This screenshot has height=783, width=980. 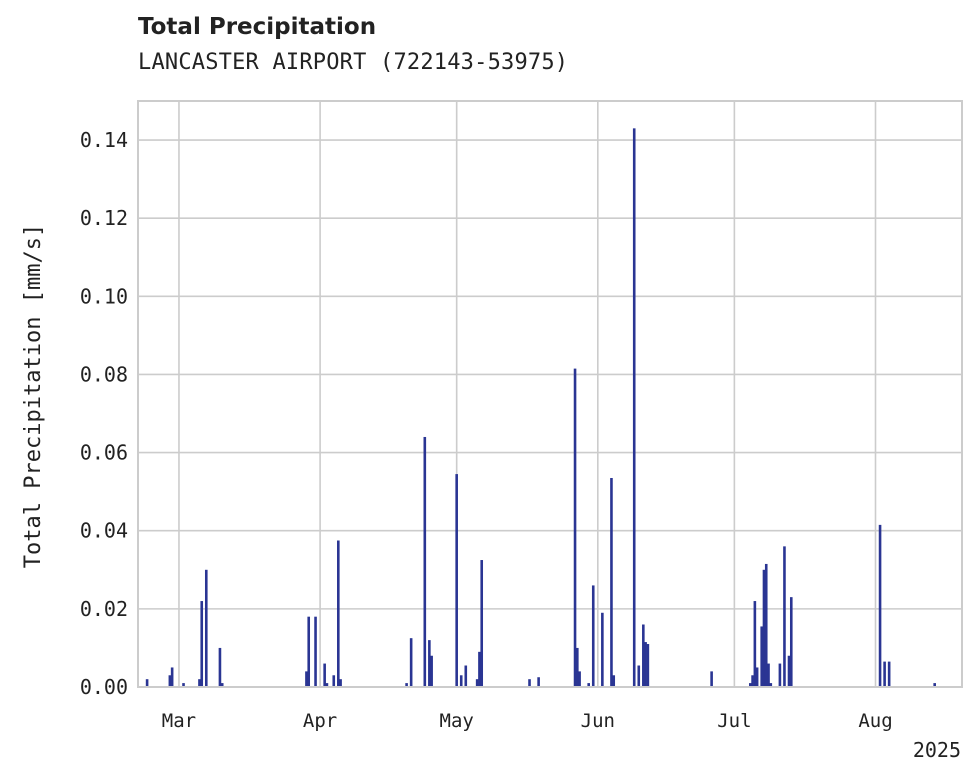 What do you see at coordinates (527, 721) in the screenshot?
I see `x-axis-ticks: Mar Apr May Jun Jul Aug` at bounding box center [527, 721].